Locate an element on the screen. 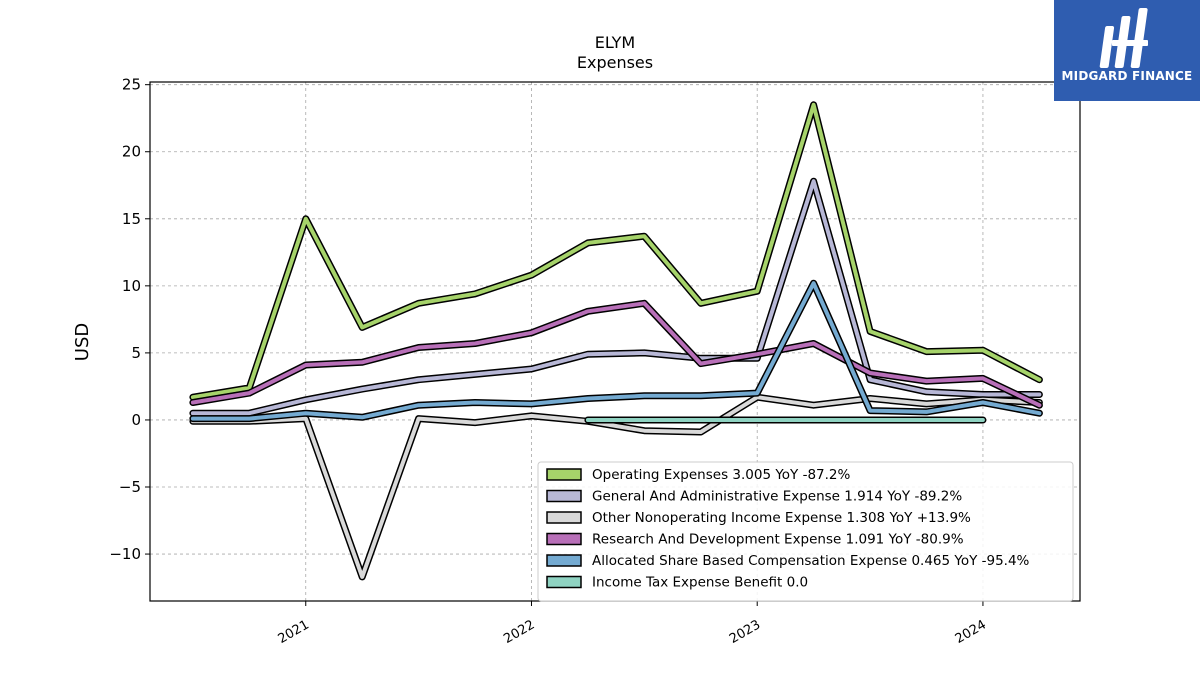 The height and width of the screenshot is (675, 1200). y-axis-ticks: −10 −5 0 5 10 15 20 25 is located at coordinates (129, 319).